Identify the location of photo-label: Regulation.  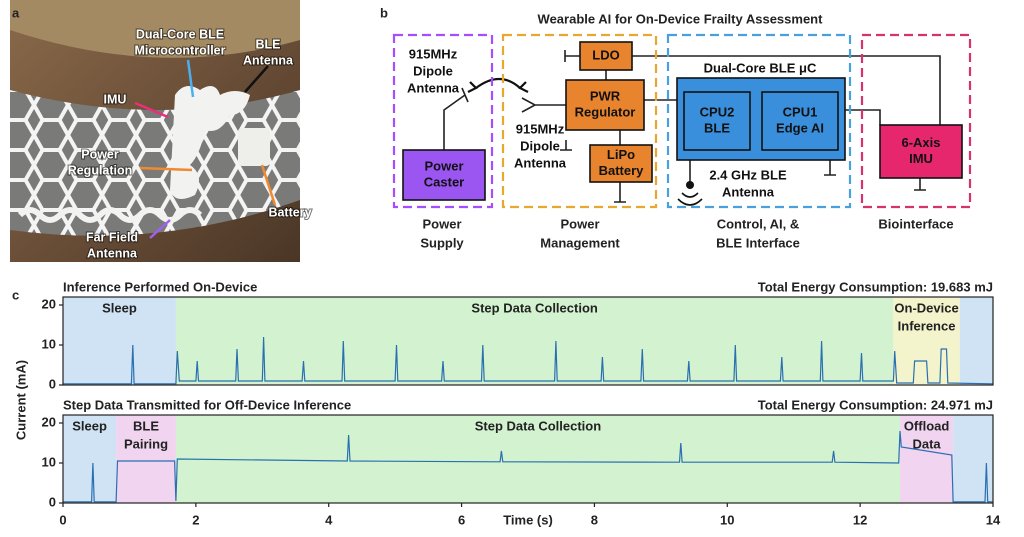
(100, 170).